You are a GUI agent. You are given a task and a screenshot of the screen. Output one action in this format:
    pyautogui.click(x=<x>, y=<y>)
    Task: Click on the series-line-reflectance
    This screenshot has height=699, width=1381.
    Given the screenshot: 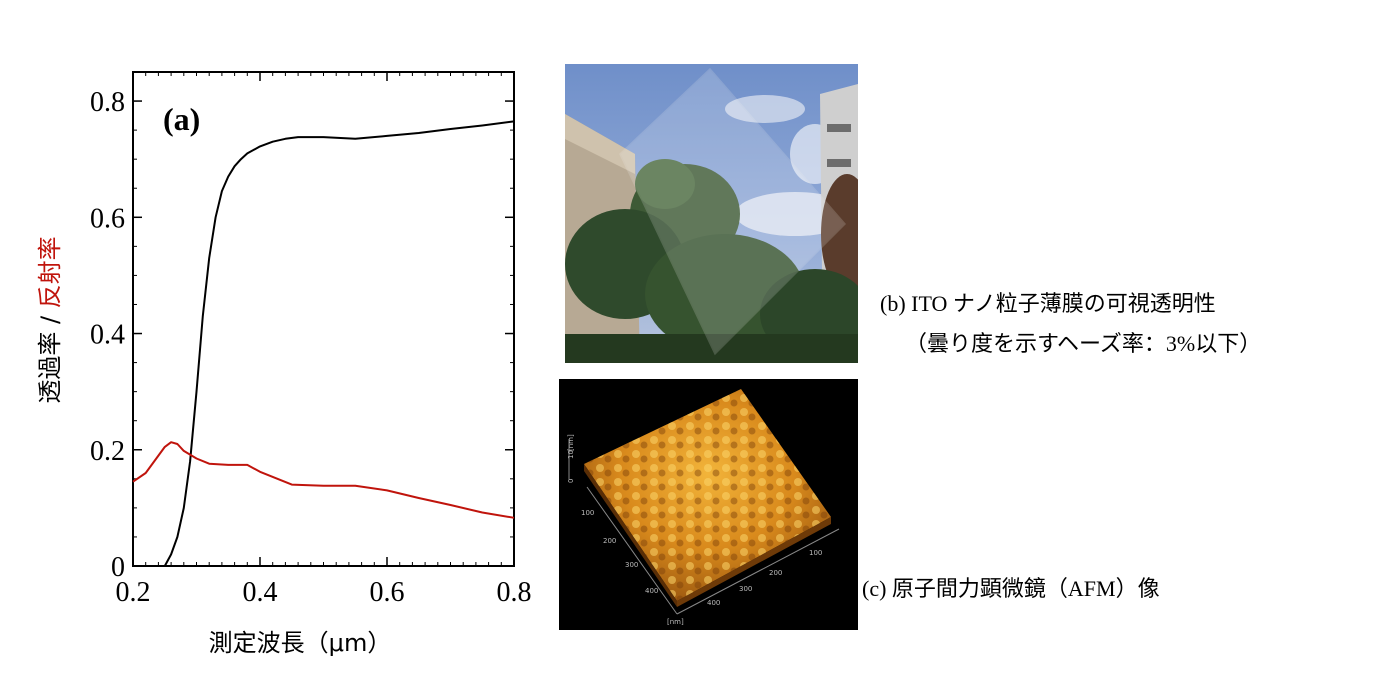 What is the action you would take?
    pyautogui.click(x=323, y=480)
    